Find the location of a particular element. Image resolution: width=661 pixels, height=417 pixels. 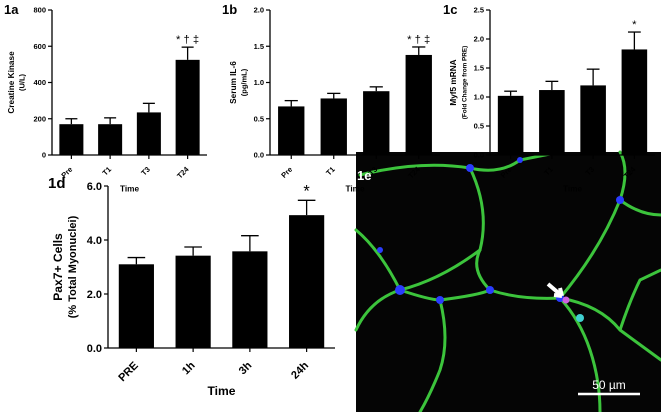

x-tick-label: T3 is located at coordinates (145, 171).